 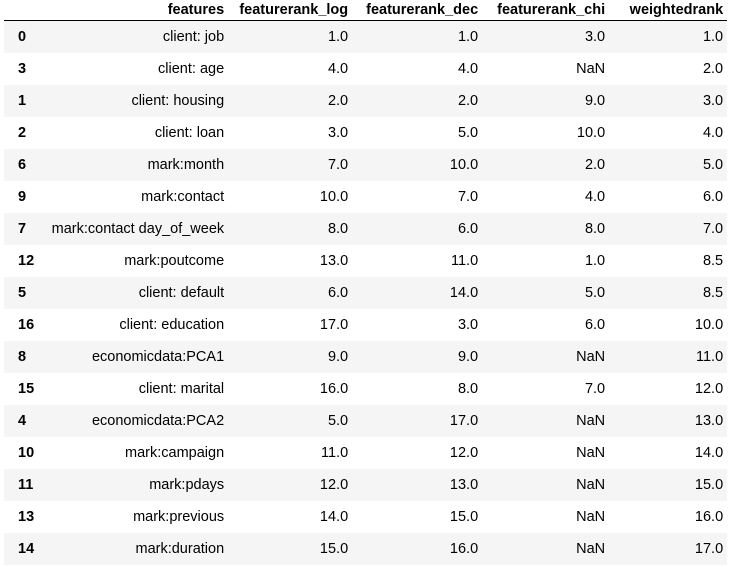 I want to click on cell-featurerank-log: 8.0, so click(x=338, y=229).